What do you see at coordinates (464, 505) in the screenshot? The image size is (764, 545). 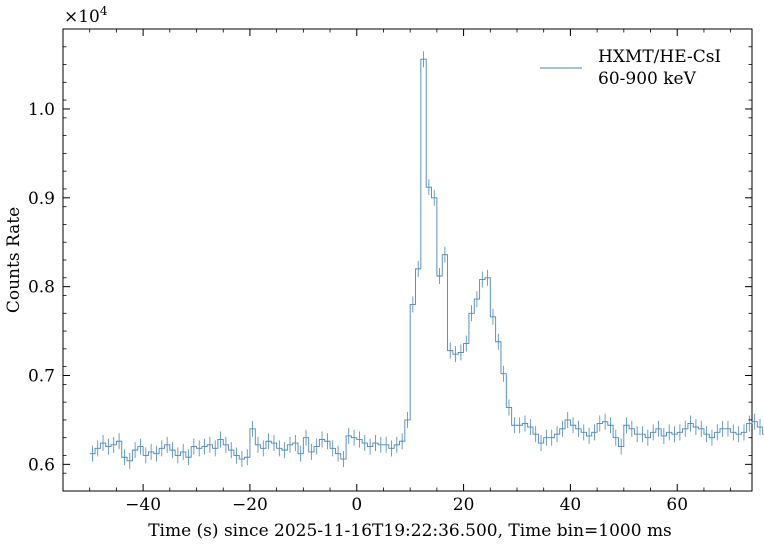 I see `x-tick-label: 20` at bounding box center [464, 505].